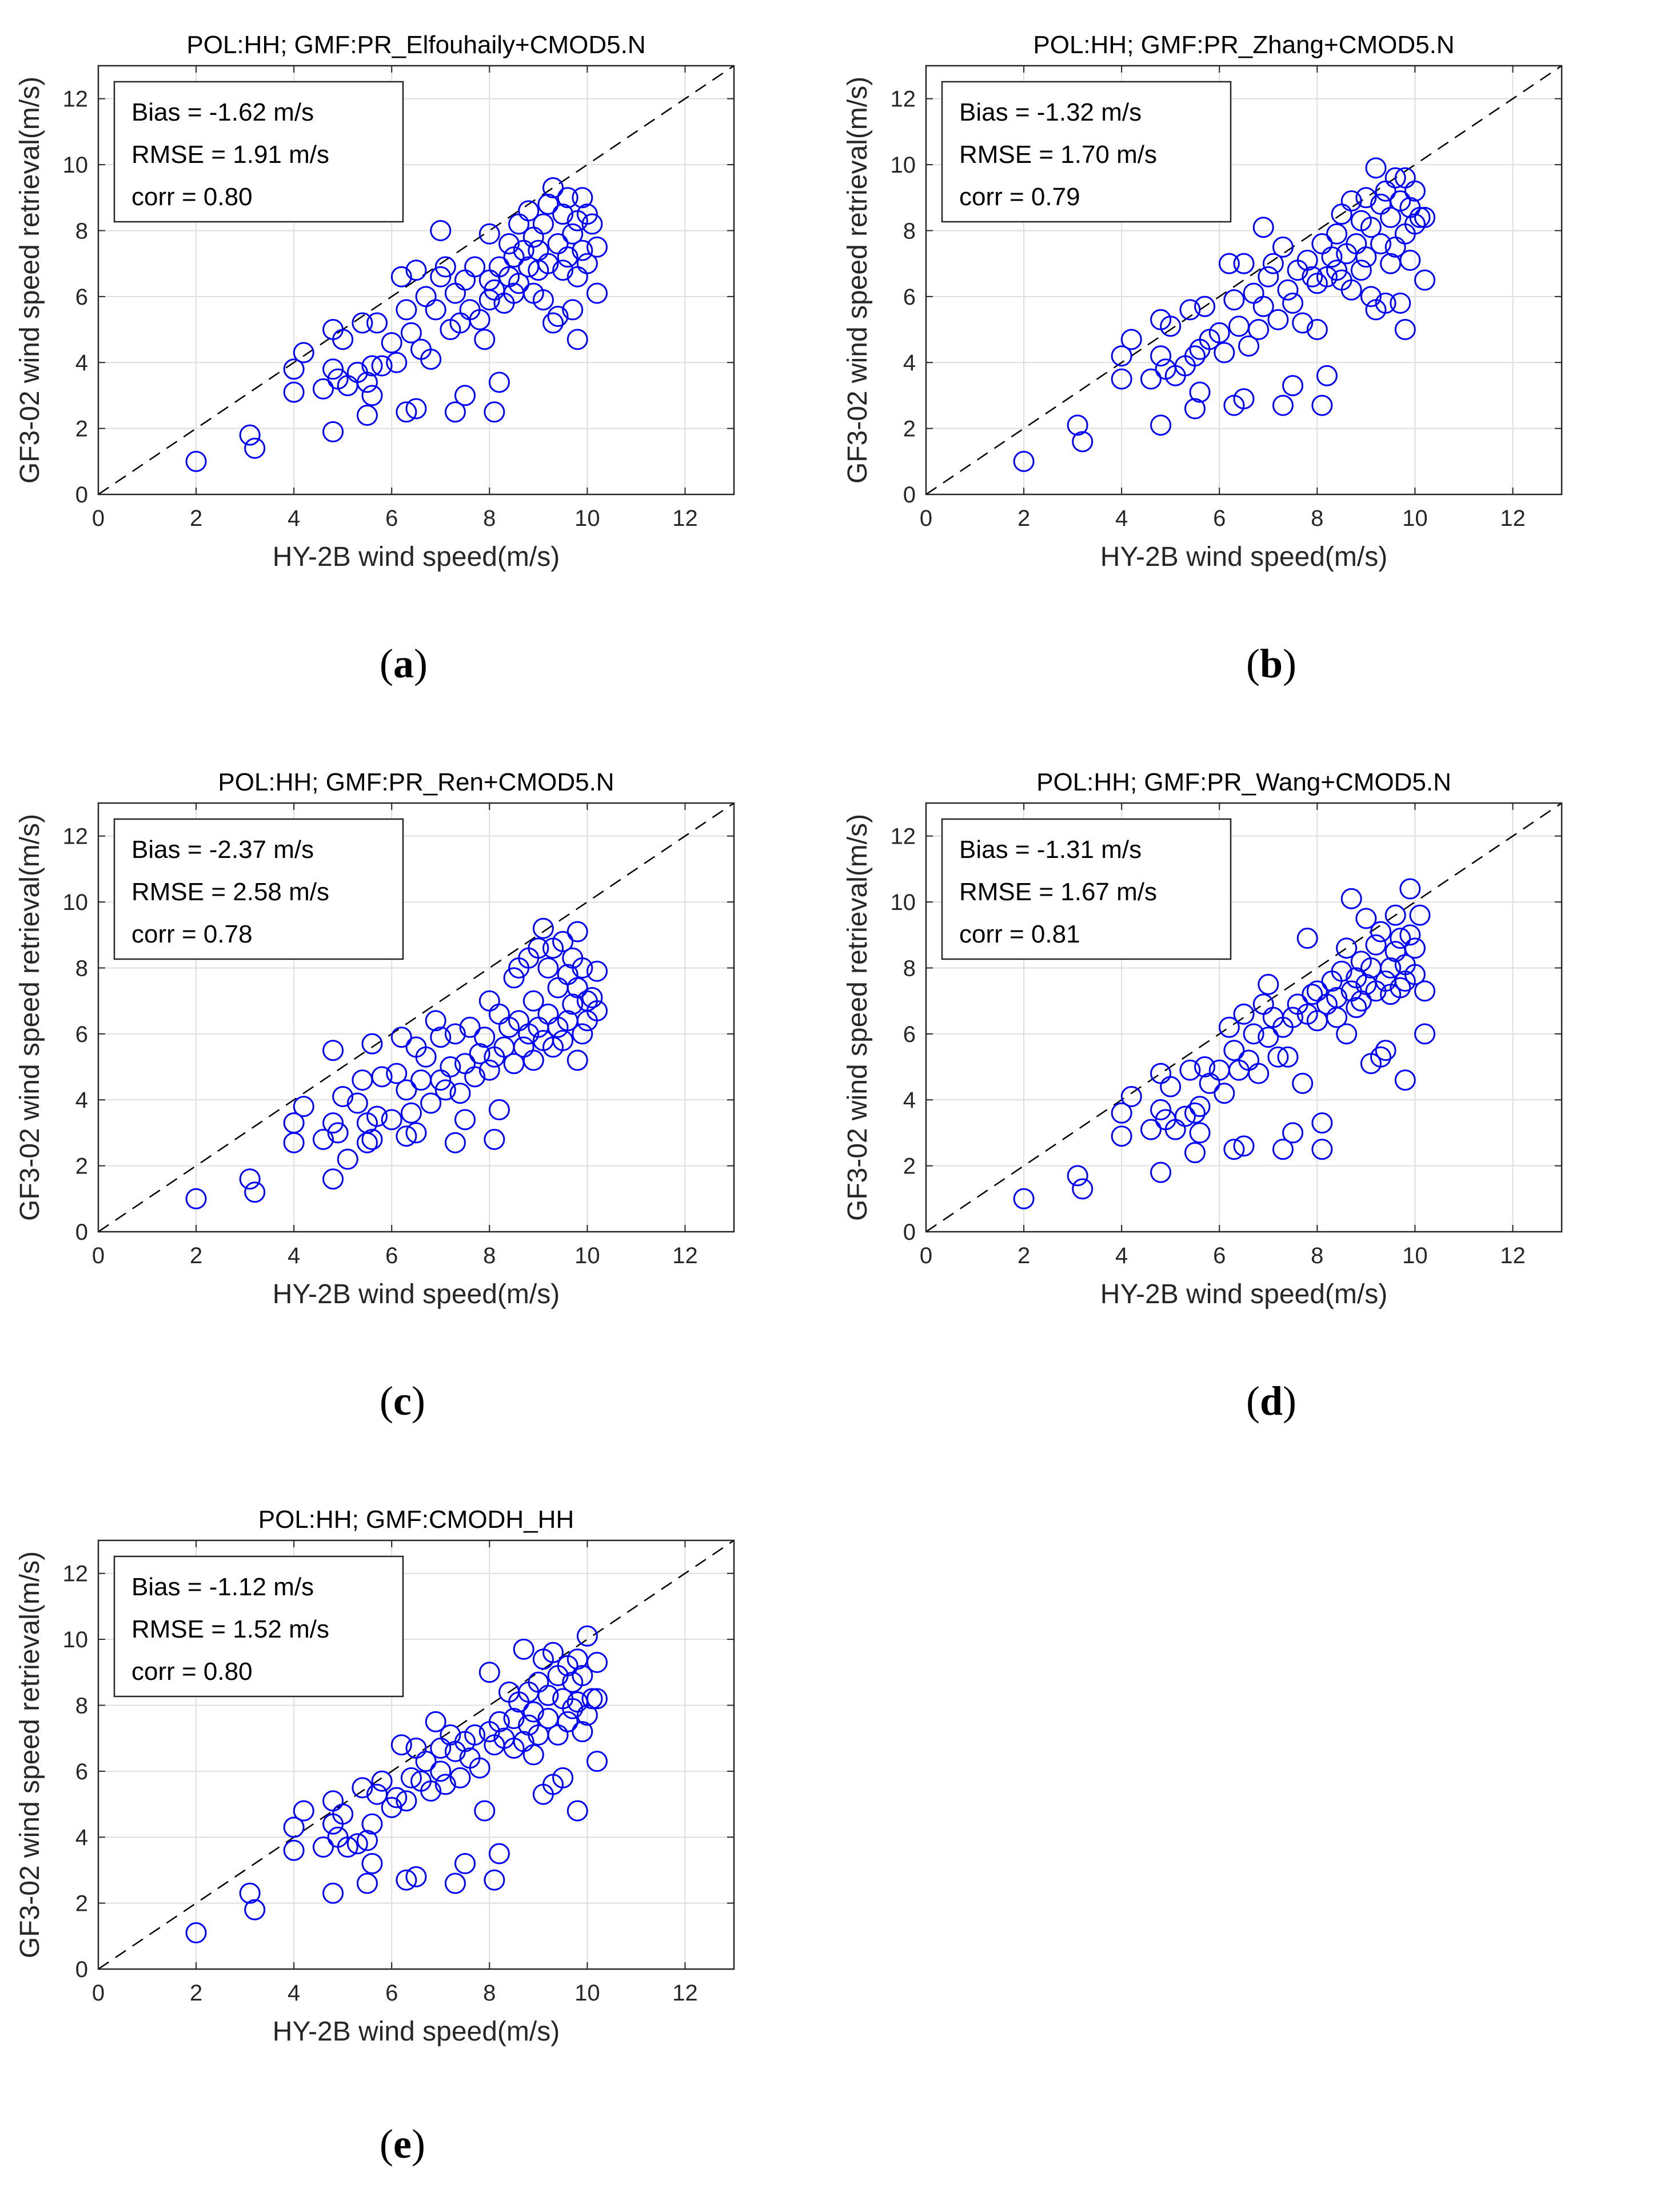  I want to click on x-tick-label: 6, so click(391, 518).